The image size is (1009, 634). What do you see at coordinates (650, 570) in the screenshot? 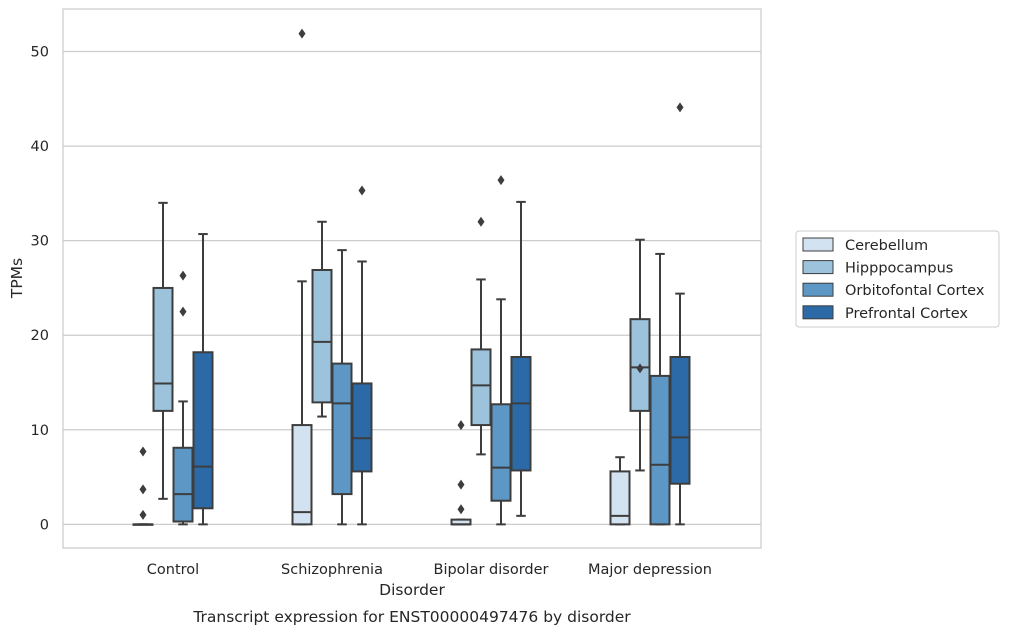
I see `x-tick-label: Major depression` at bounding box center [650, 570].